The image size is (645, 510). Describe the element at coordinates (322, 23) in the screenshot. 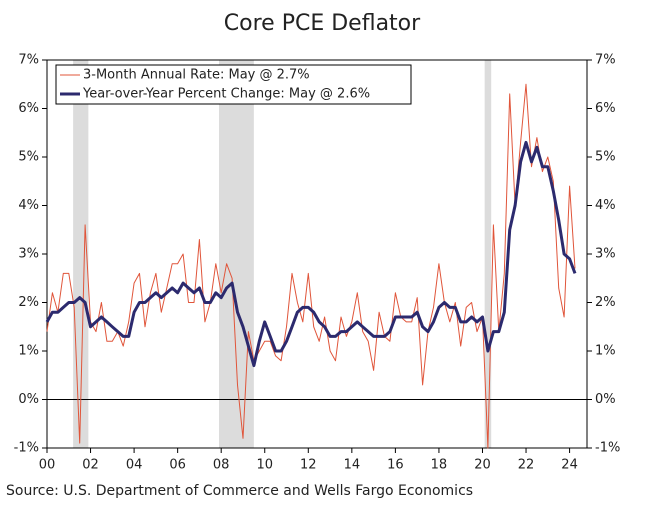

I see `chart-title: Core PCE Deflator` at that location.